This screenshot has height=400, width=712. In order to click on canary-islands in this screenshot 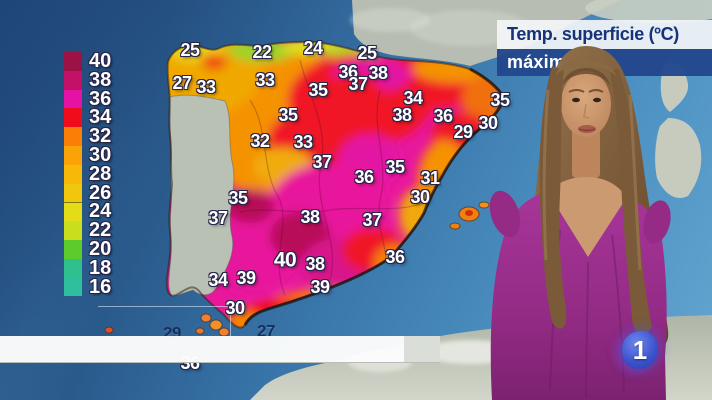, I will do `click(167, 325)`.